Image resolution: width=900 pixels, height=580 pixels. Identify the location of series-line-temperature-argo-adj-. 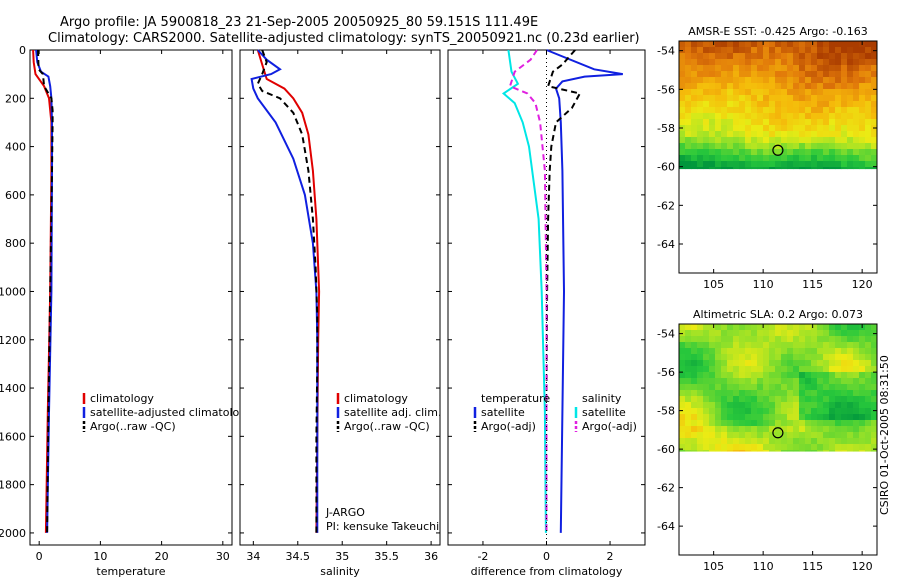
(563, 291).